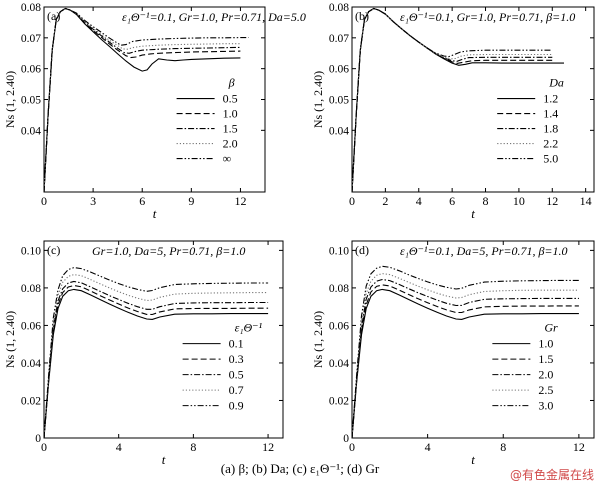  Describe the element at coordinates (362, 250) in the screenshot. I see `panel-label: (d)` at that location.